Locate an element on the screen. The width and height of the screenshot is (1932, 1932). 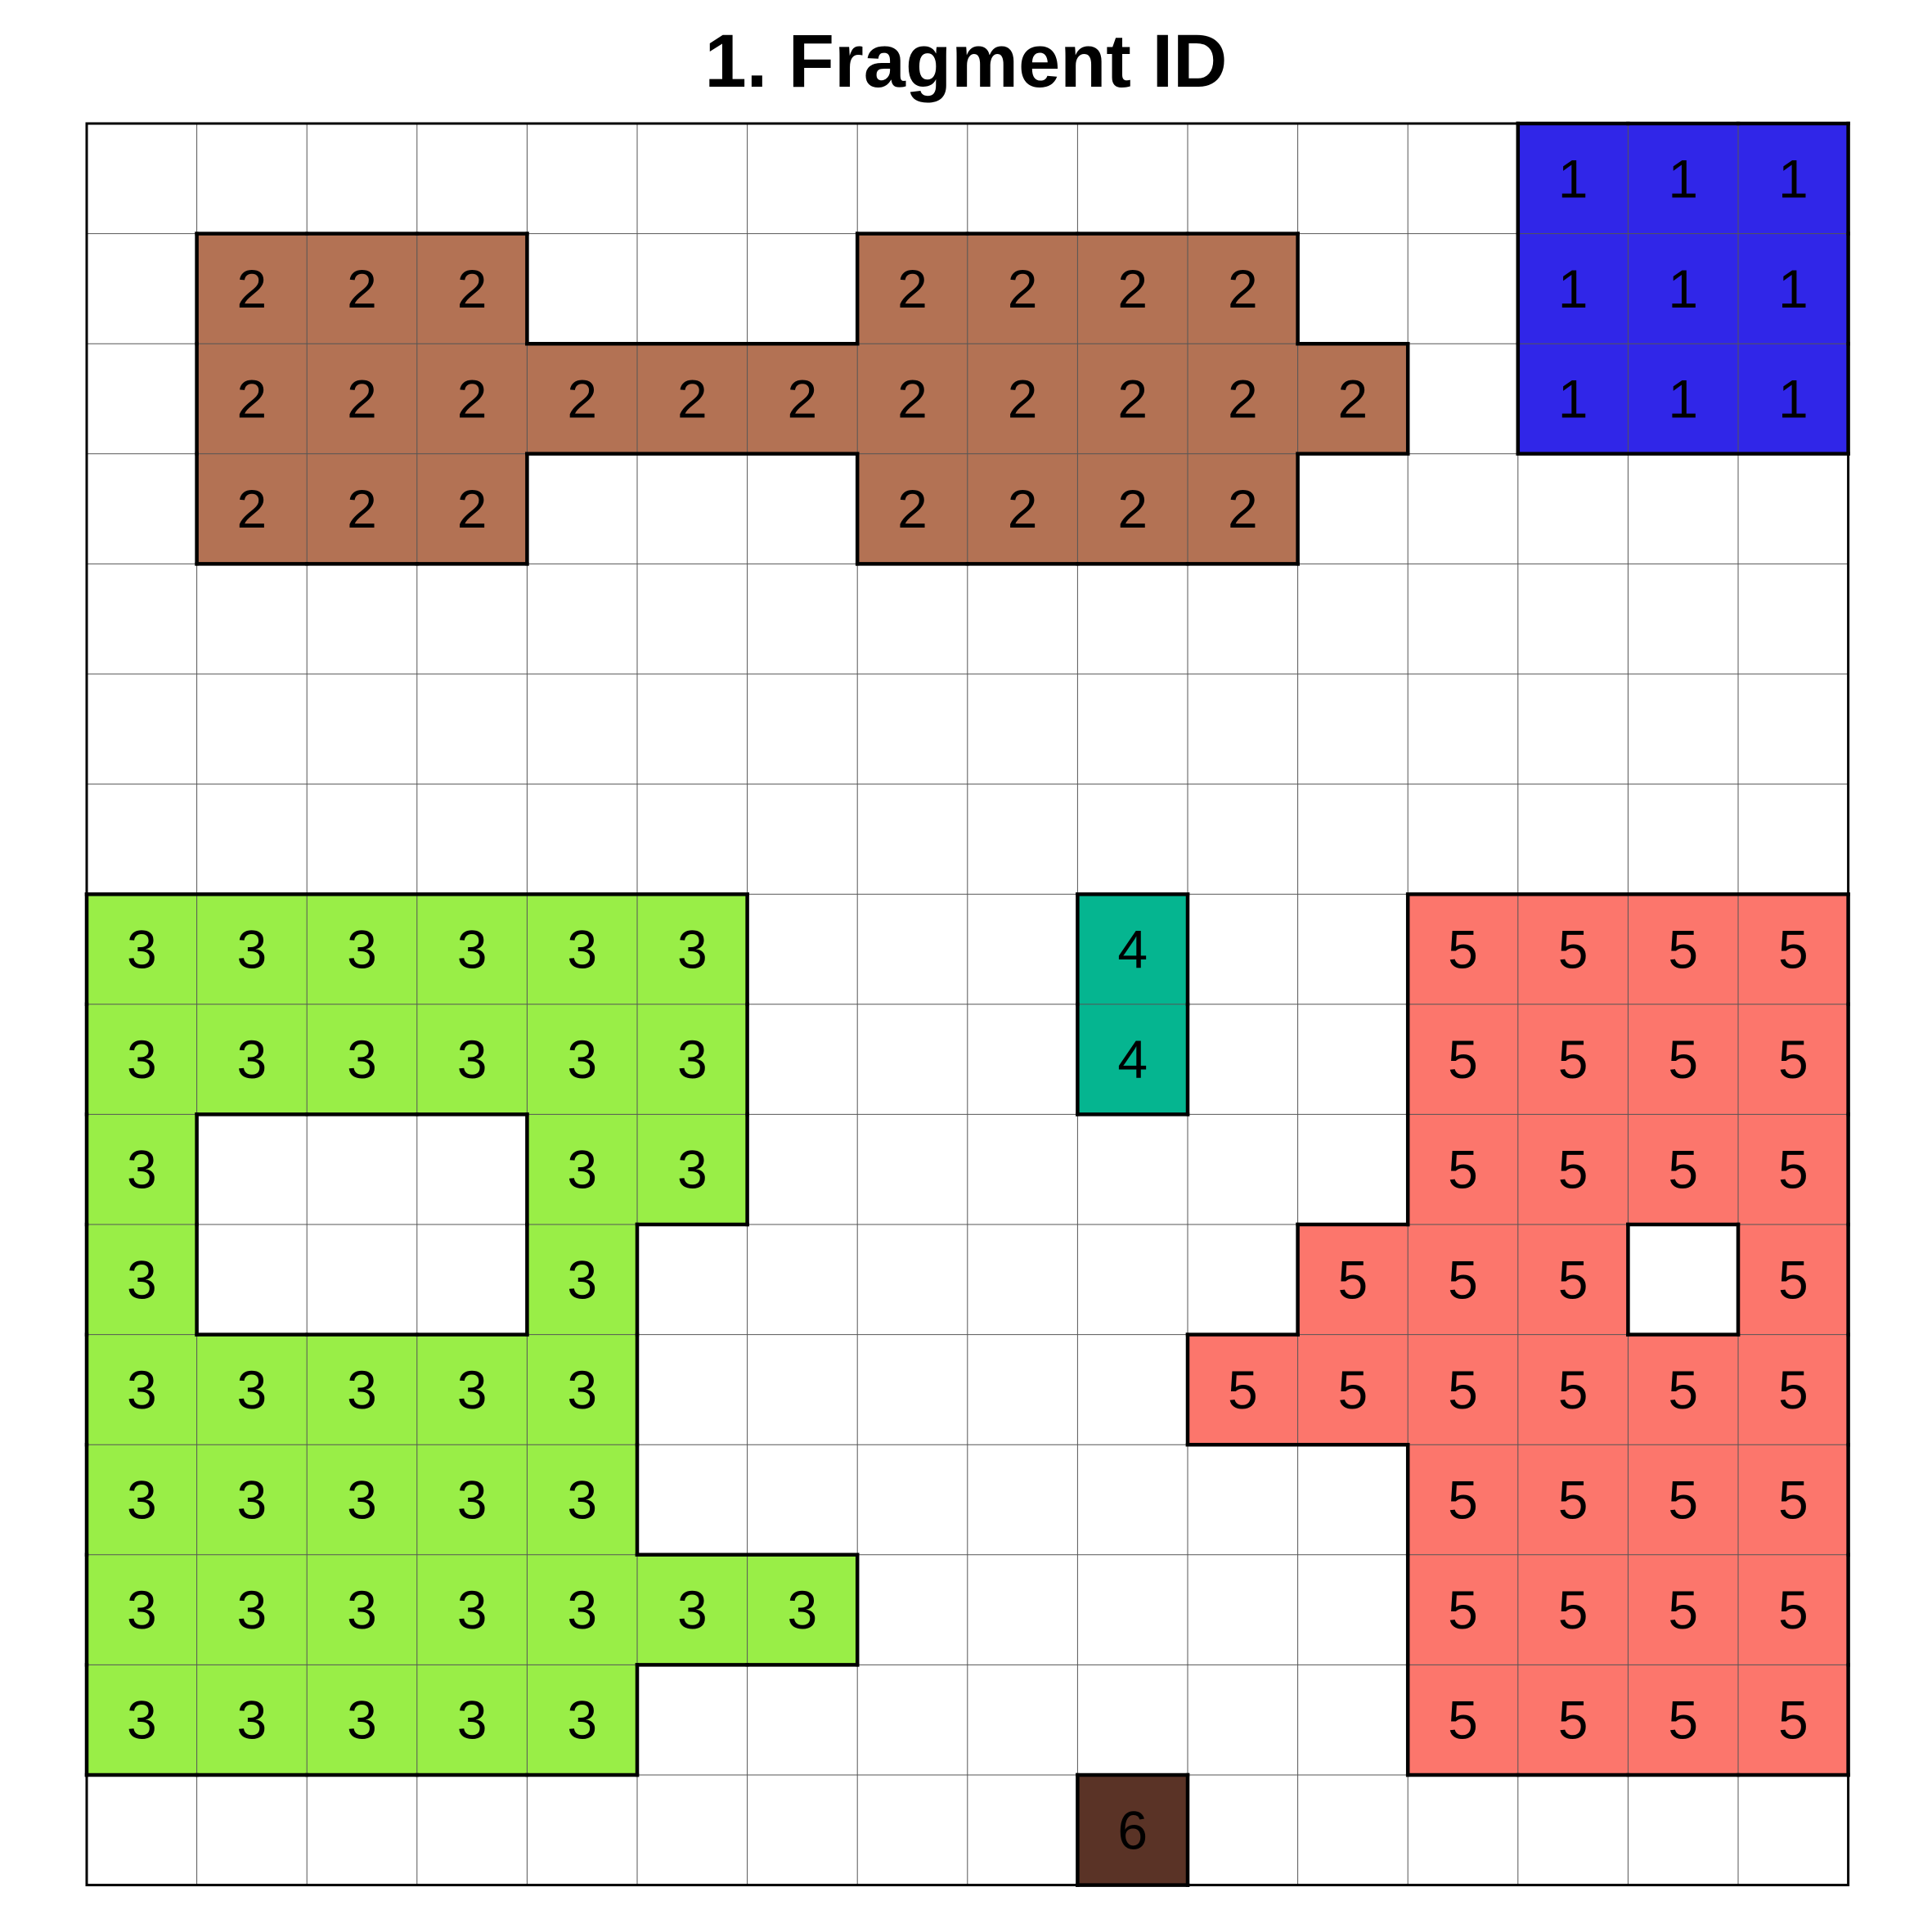
fragment-4-cell is located at coordinates (1133, 1060).